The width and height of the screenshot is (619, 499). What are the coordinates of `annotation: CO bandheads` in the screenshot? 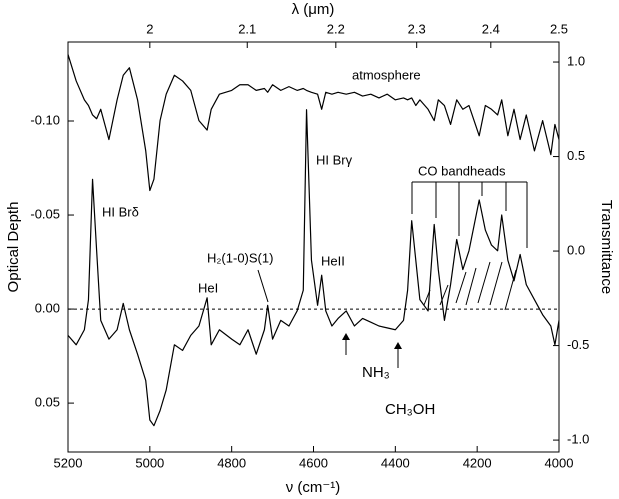 It's located at (462, 170).